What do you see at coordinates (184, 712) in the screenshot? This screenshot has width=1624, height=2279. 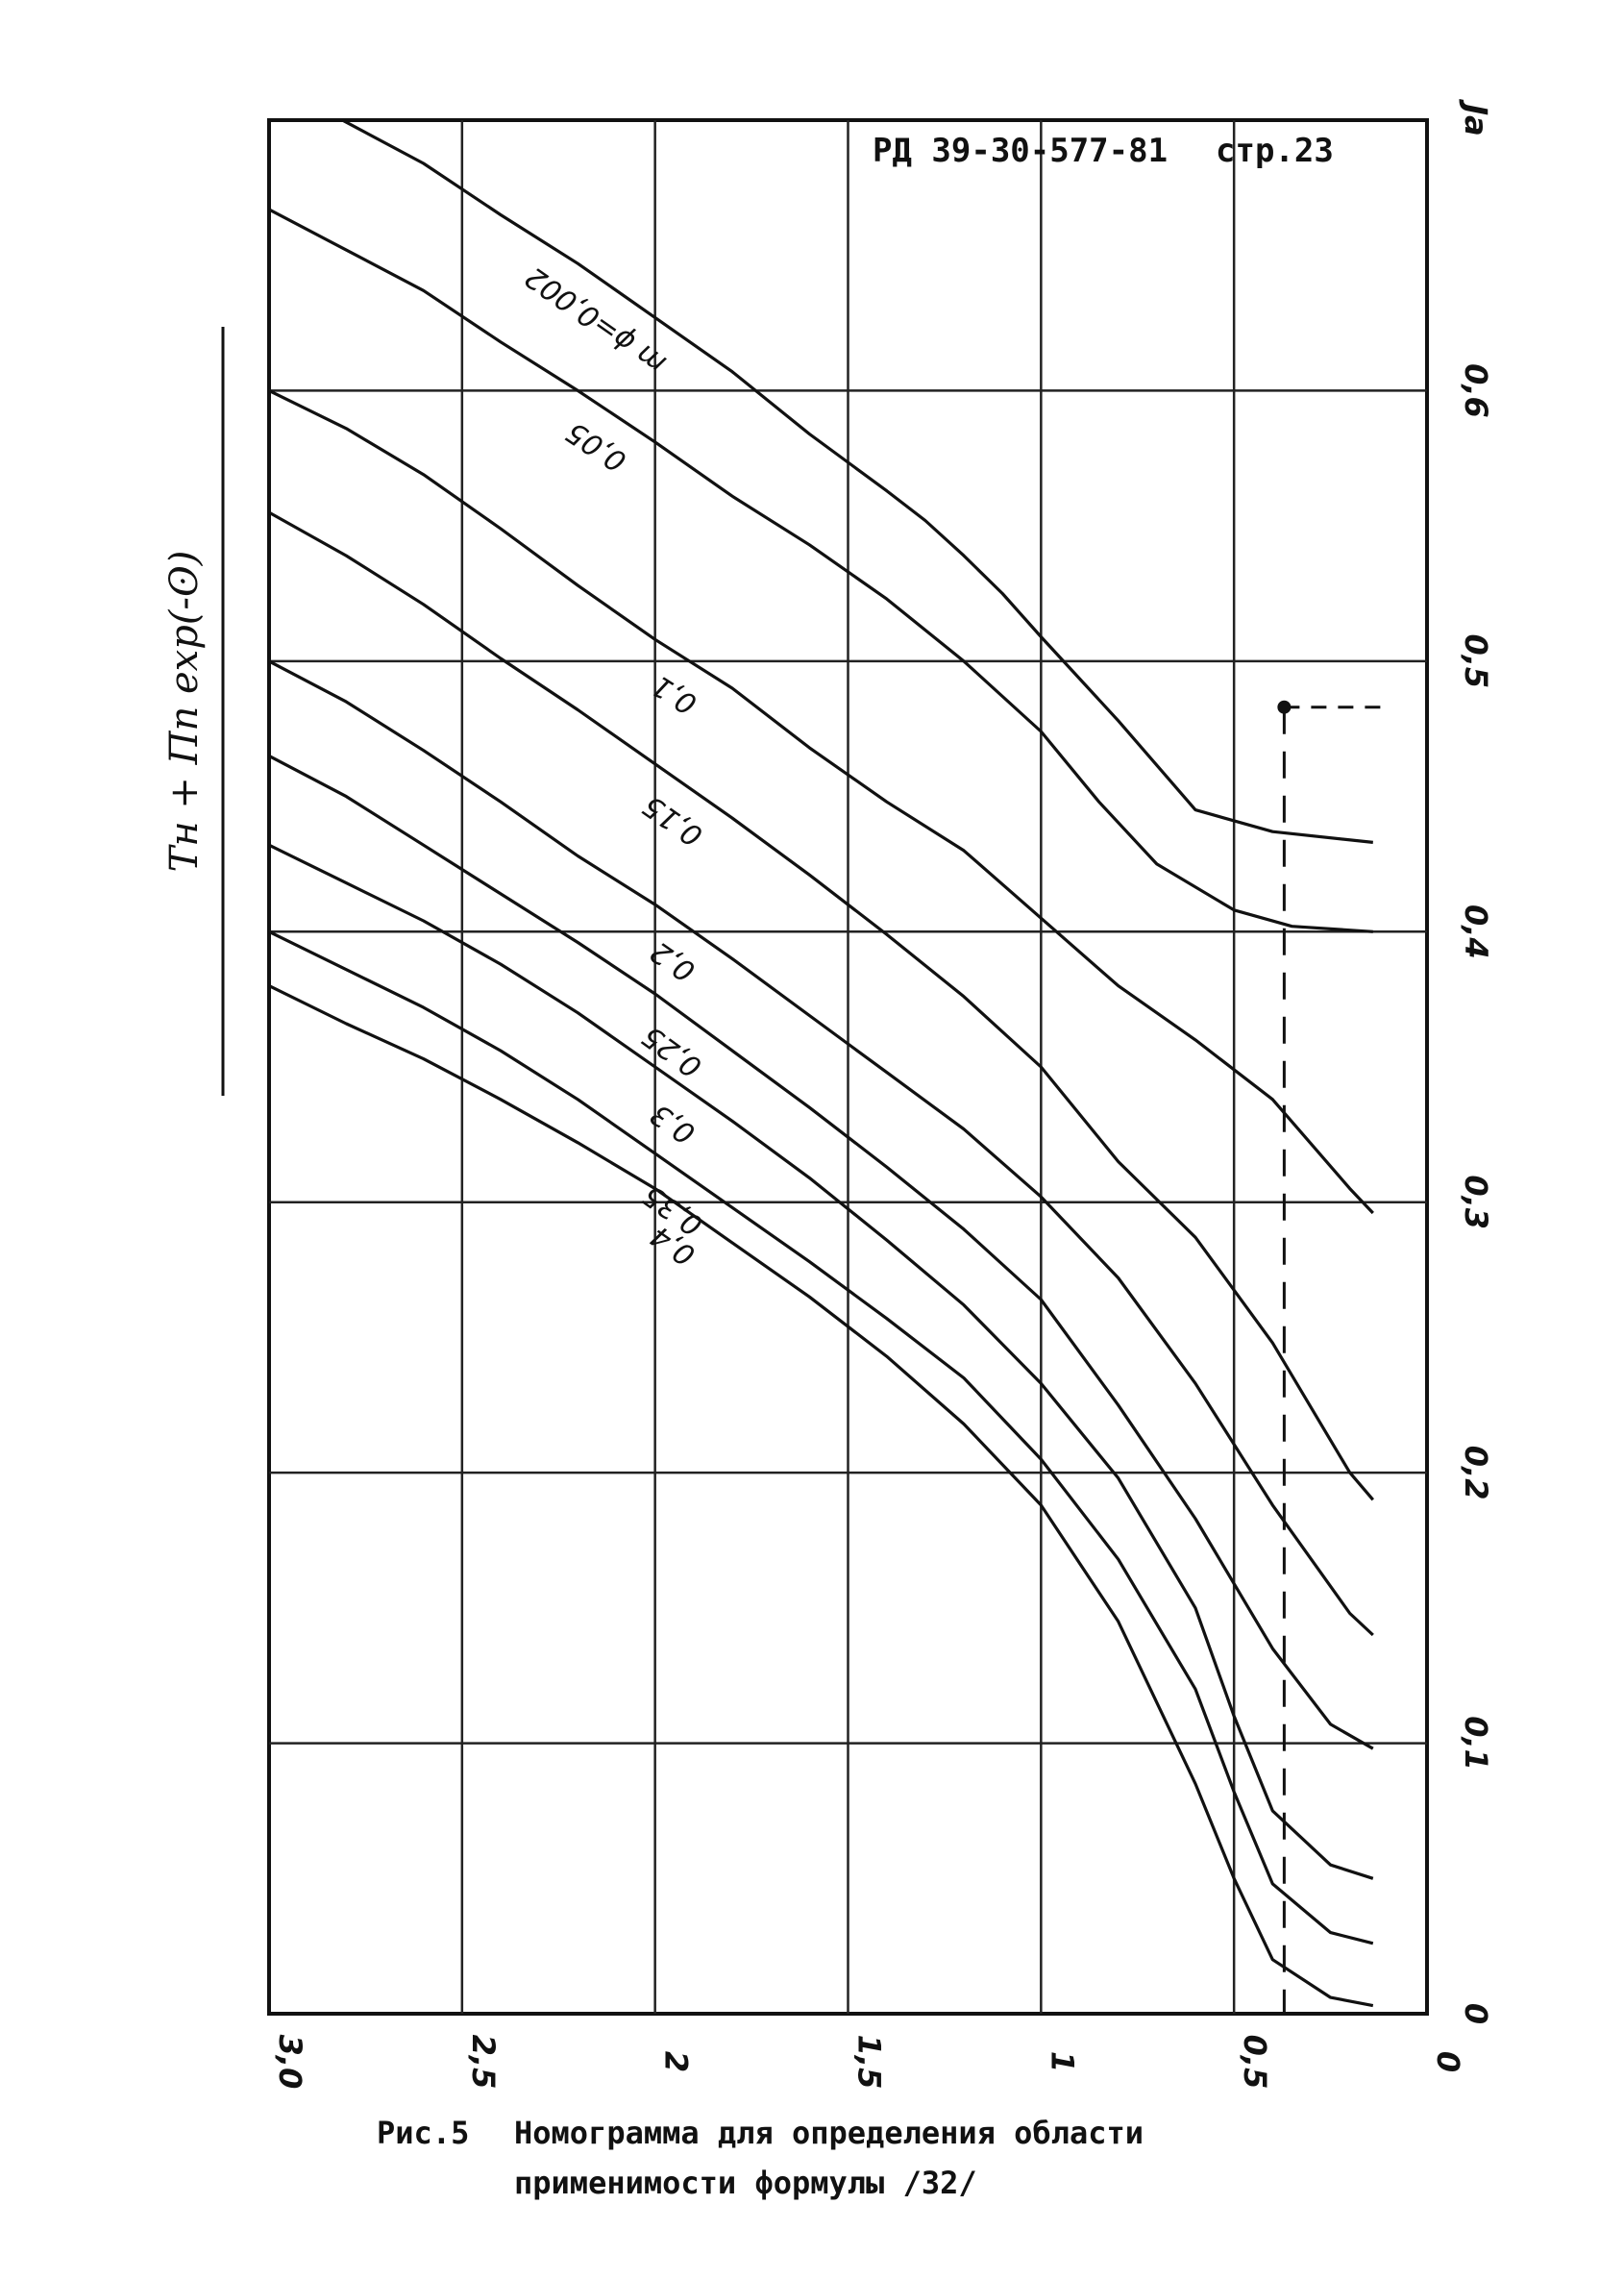 I see `left-axis-title: Tн + Πn exp(-ʘ)` at bounding box center [184, 712].